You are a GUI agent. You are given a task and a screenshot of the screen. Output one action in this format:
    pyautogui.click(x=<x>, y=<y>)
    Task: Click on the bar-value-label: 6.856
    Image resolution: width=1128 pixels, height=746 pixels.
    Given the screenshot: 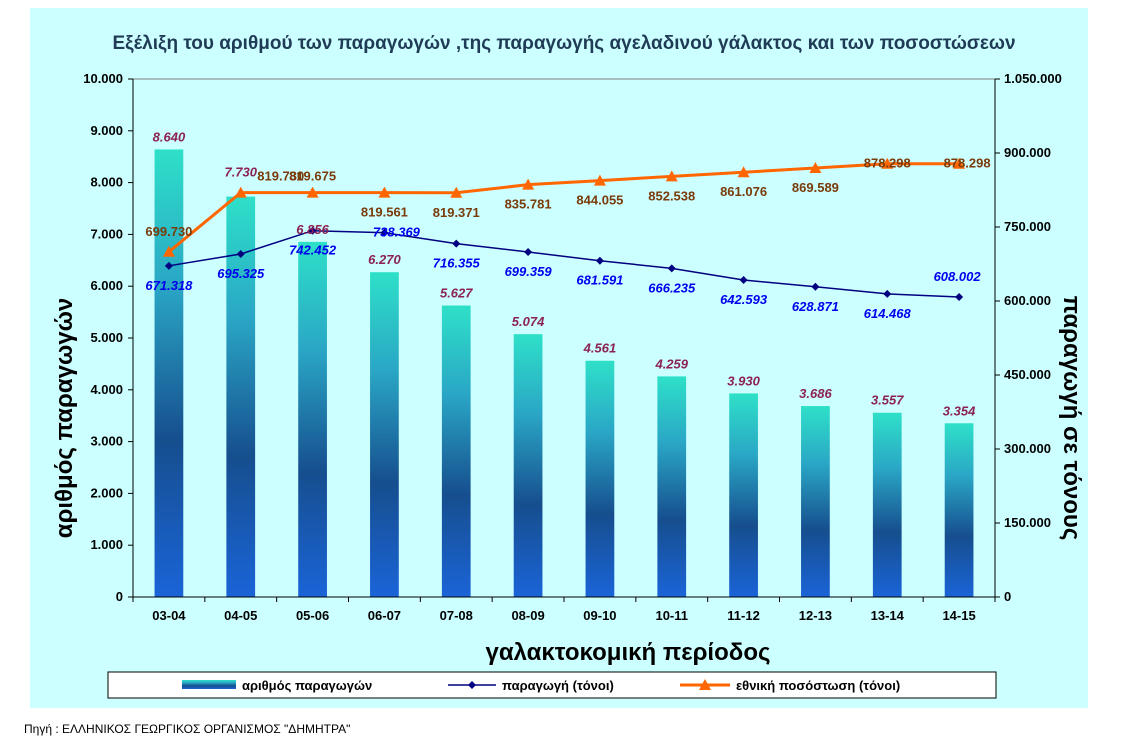 What is the action you would take?
    pyautogui.click(x=312, y=229)
    